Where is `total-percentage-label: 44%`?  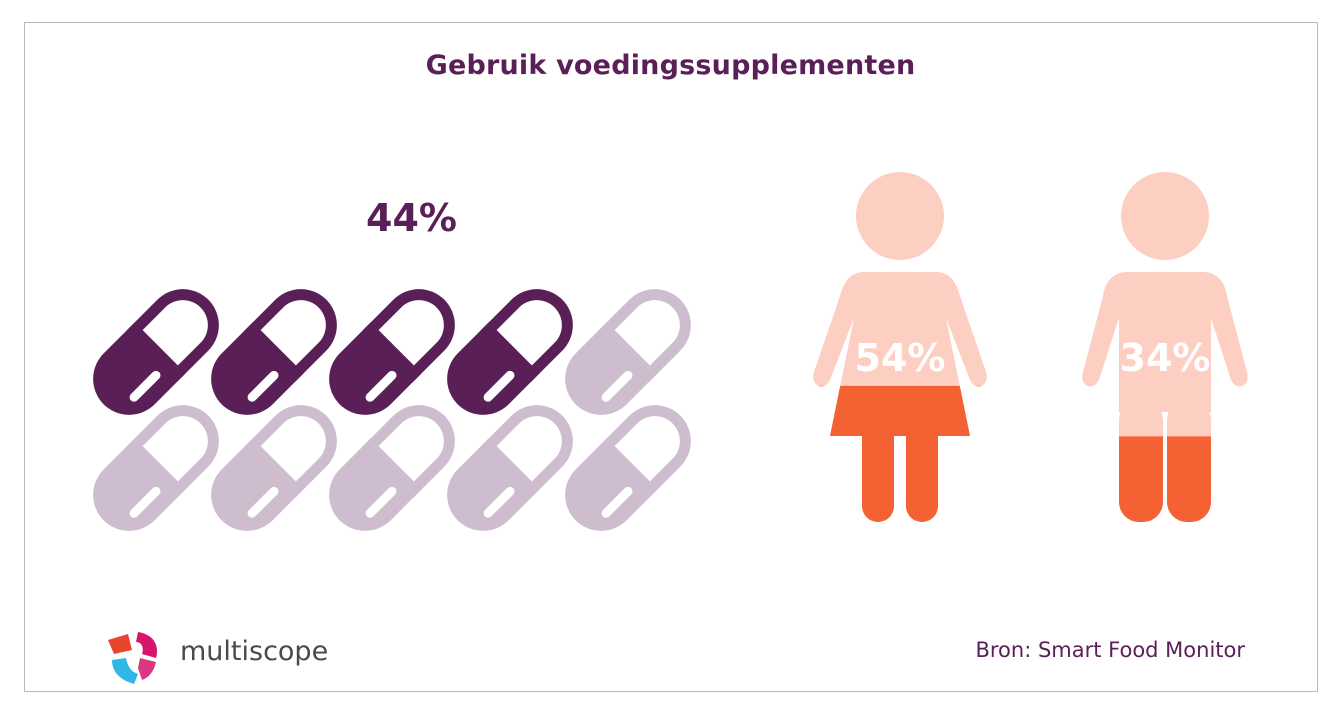
total-percentage-label: 44% is located at coordinates (411, 218).